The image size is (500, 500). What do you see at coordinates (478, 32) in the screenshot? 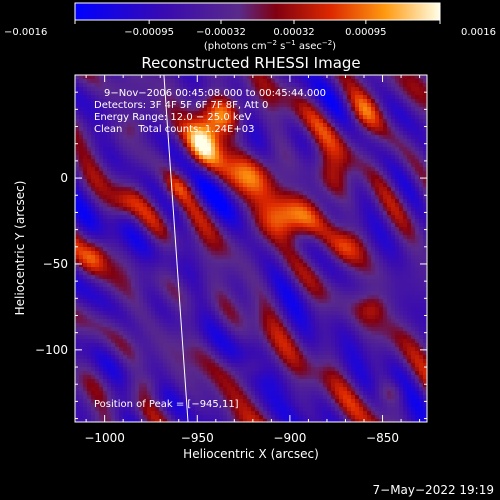
I see `colorbar-tick-label: 0.0016` at bounding box center [478, 32].